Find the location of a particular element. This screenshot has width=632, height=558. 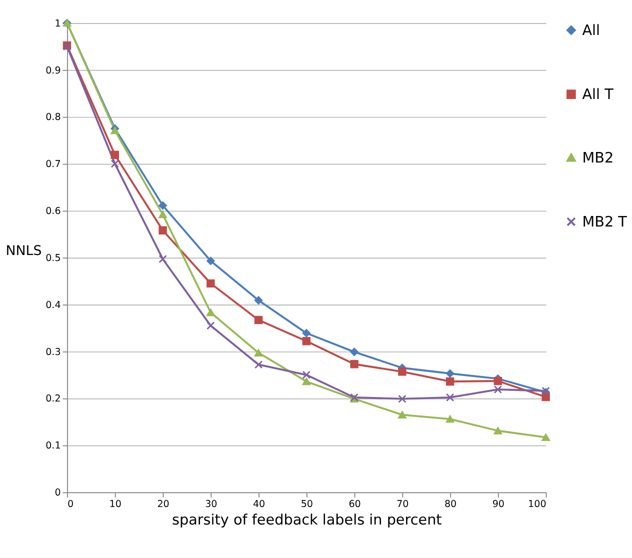

x-tick-label: 0 is located at coordinates (71, 504).